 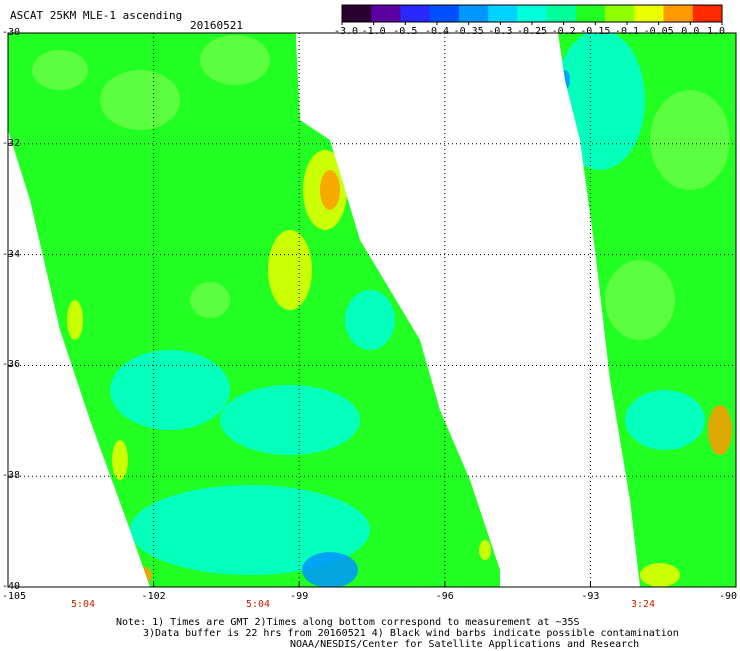 What do you see at coordinates (11, 254) in the screenshot?
I see `lat-label: -34` at bounding box center [11, 254].